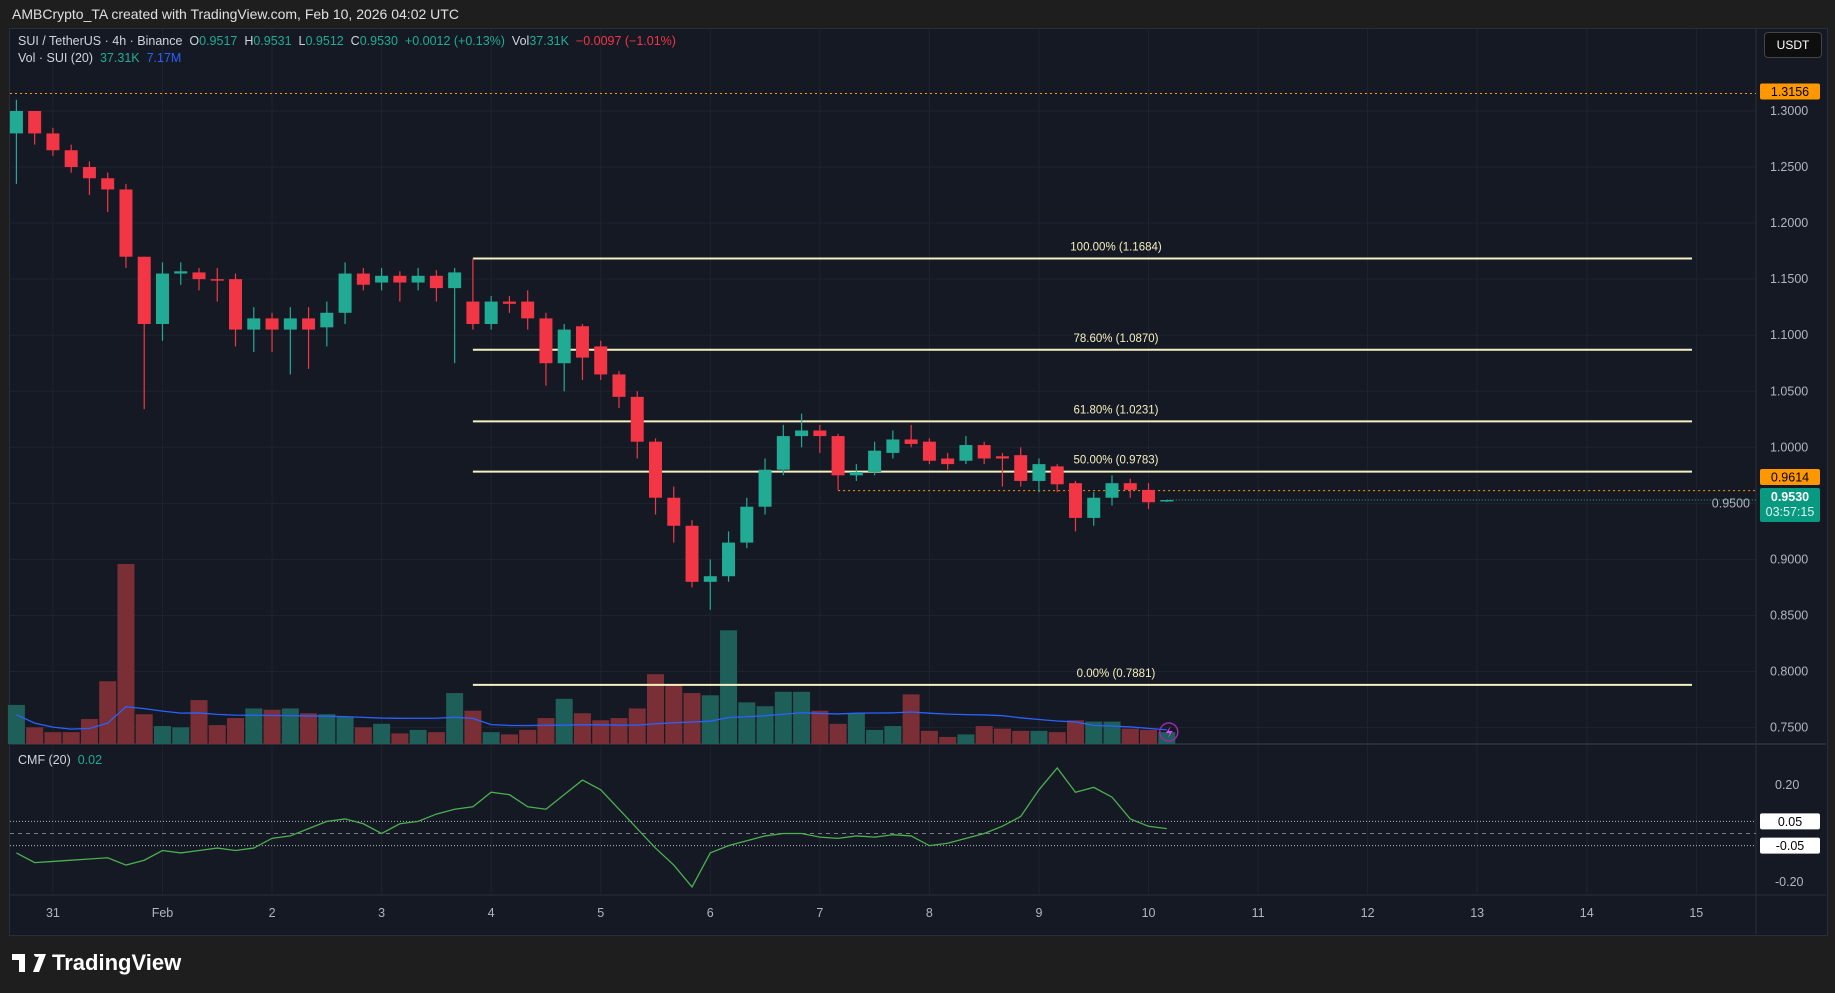 This screenshot has height=993, width=1835. I want to click on cmf-level-tag: 0.05, so click(1790, 822).